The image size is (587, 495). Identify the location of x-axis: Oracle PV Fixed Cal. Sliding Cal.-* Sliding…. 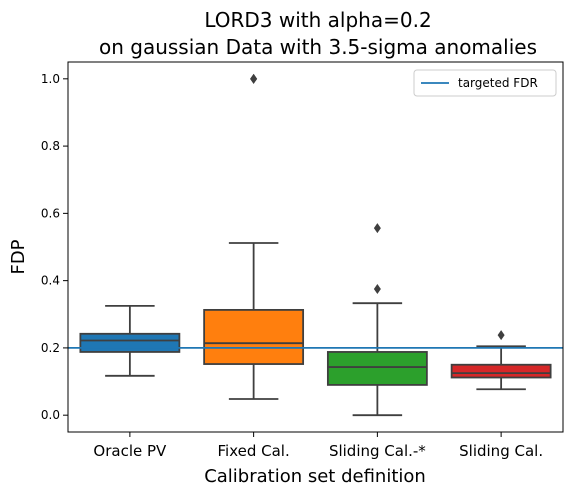
(318, 446).